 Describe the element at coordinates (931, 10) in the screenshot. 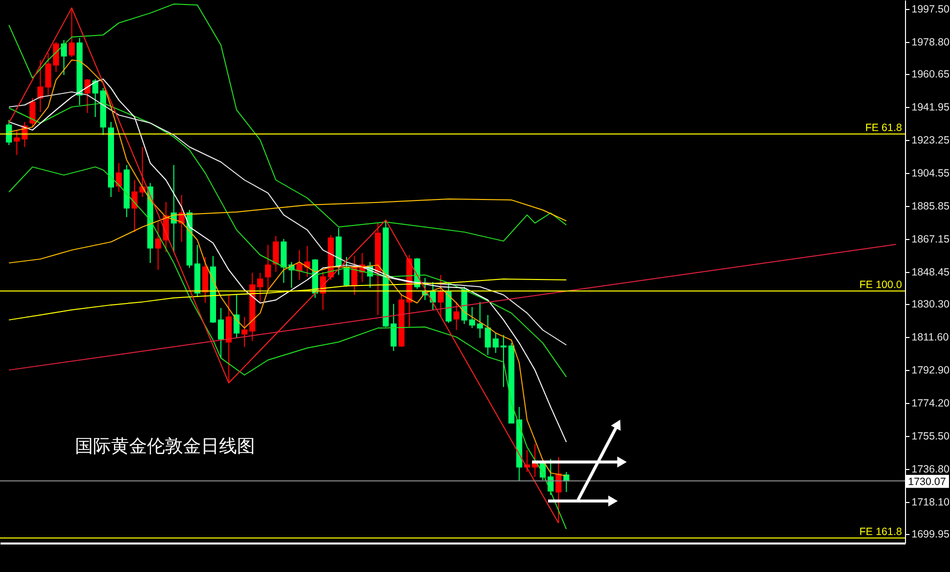

I see `y-tick-label: 1997.50` at that location.